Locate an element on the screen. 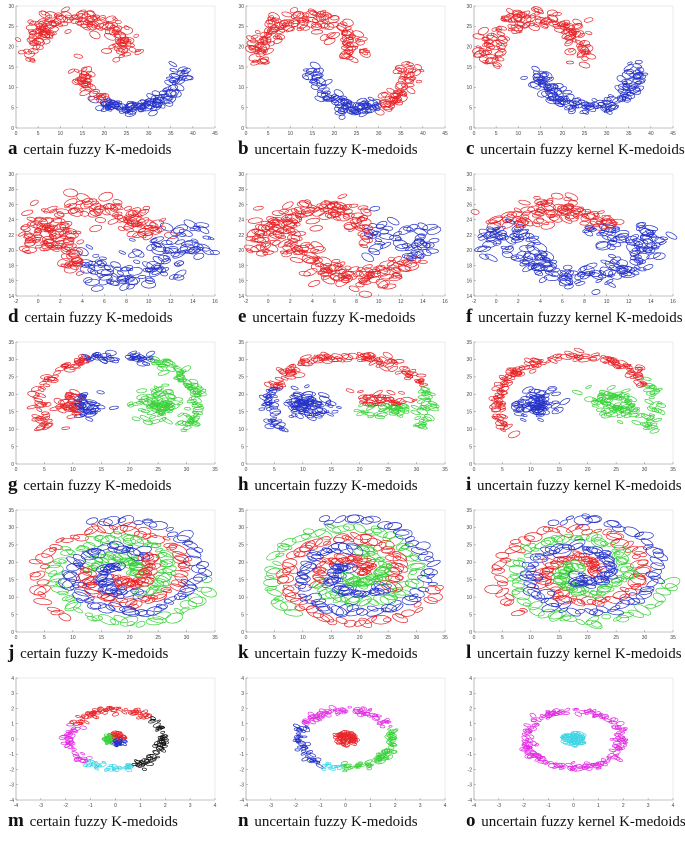  caption-letter: d is located at coordinates (13, 316).